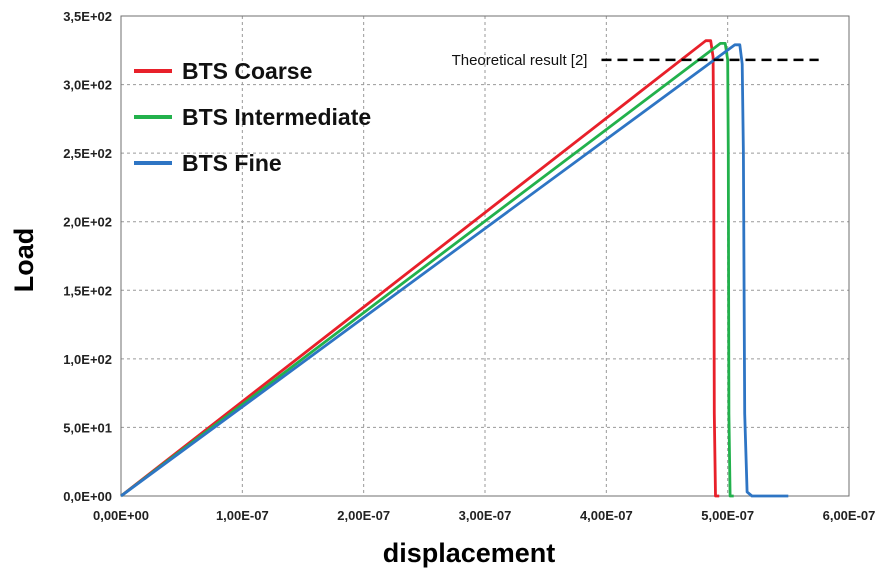 The width and height of the screenshot is (884, 572). I want to click on legend-label: BTS Coarse, so click(247, 71).